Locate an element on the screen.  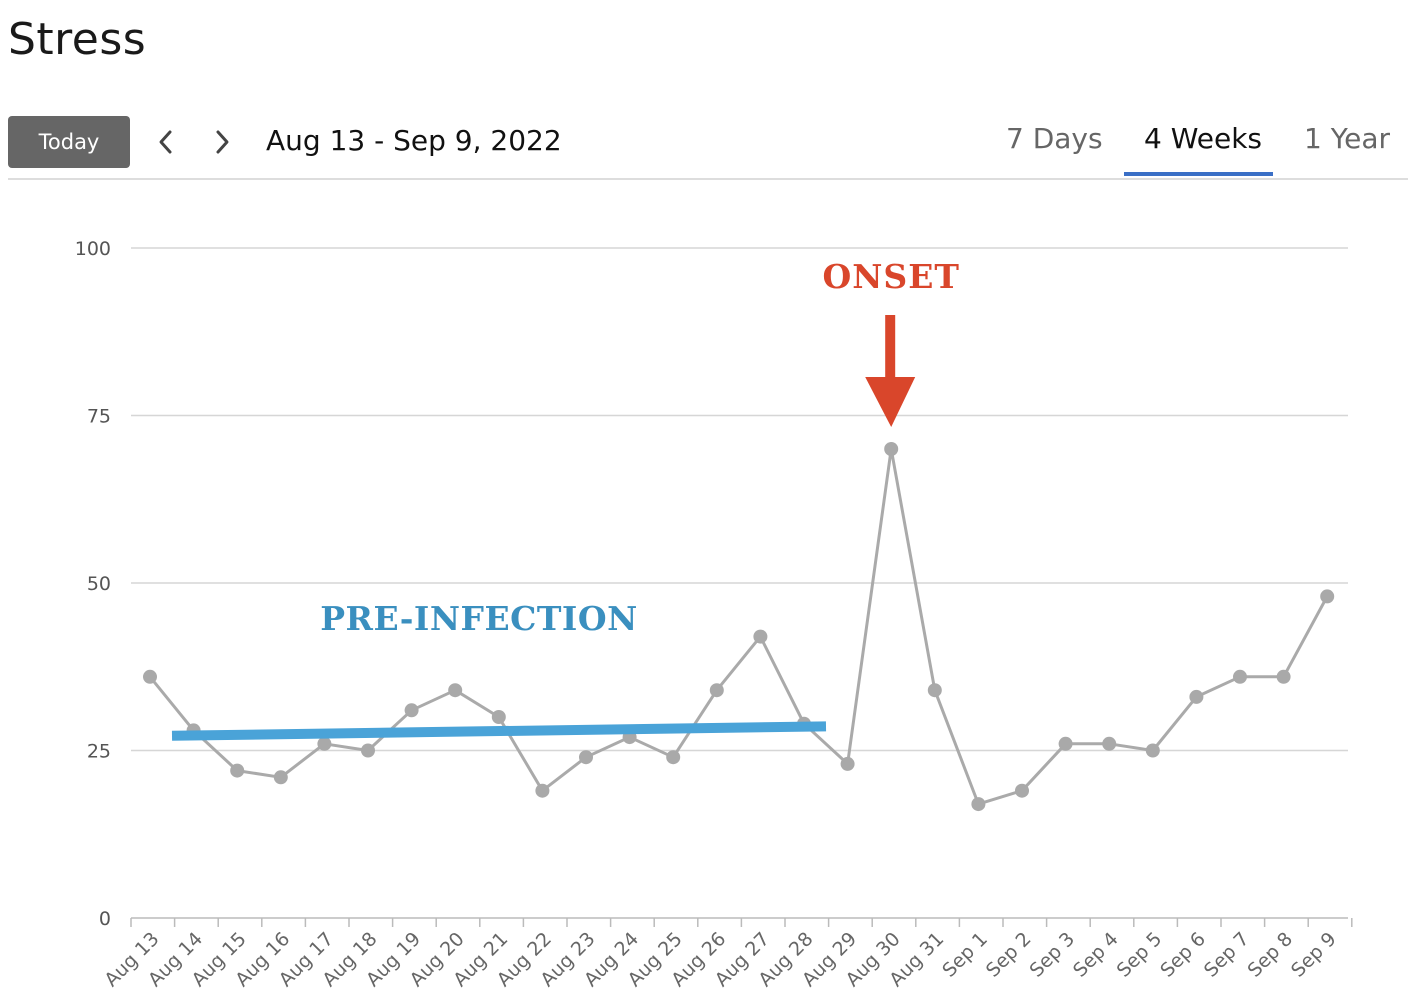
page-title: Stress is located at coordinates (77, 39).